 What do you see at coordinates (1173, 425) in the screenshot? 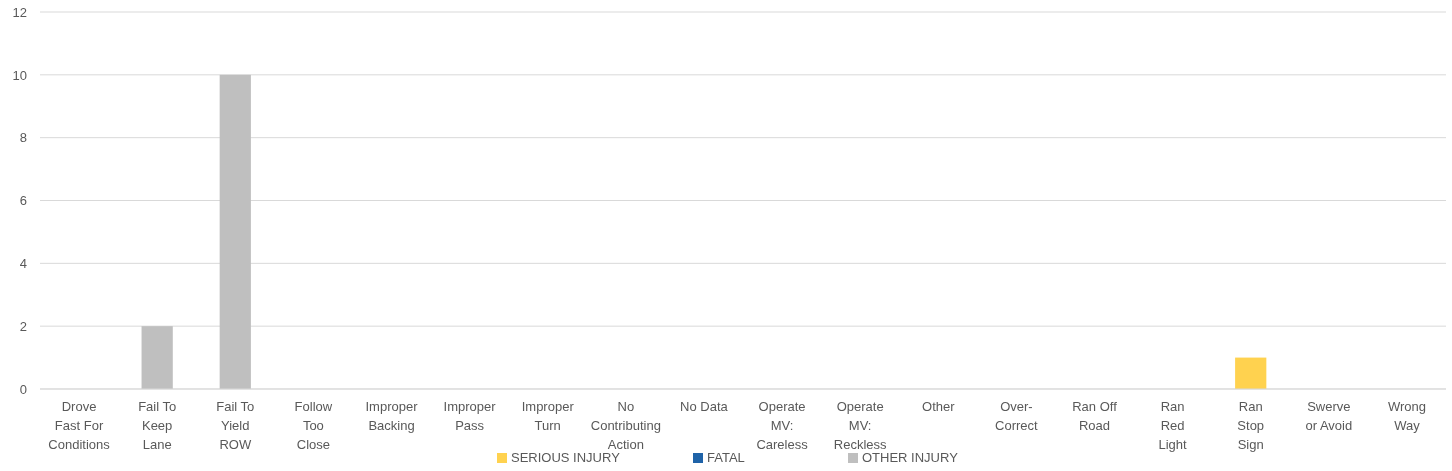
I see `x-tick-label: Ran Red Light` at bounding box center [1173, 425].